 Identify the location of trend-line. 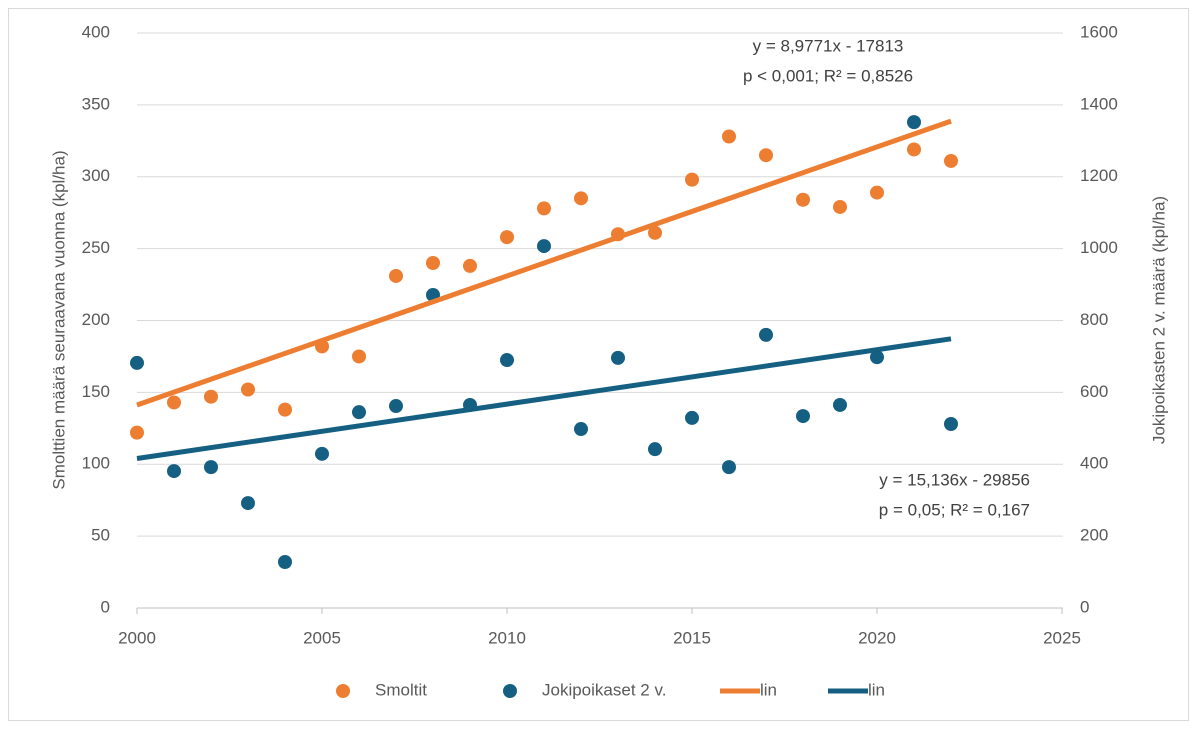
(544, 398).